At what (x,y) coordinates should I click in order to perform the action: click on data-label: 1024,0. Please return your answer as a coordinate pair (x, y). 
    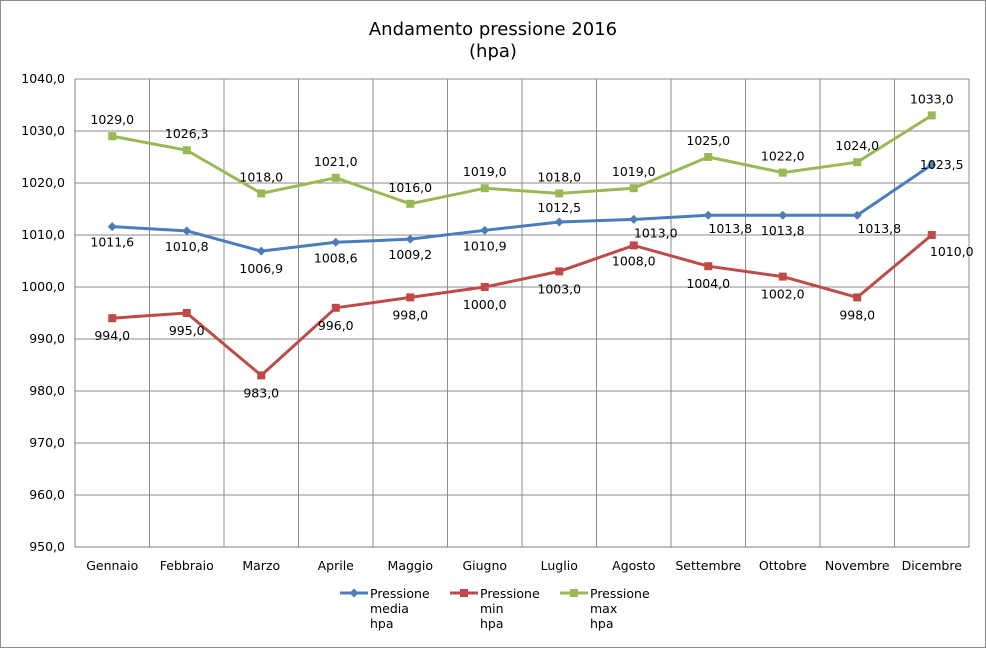
    Looking at the image, I should click on (857, 145).